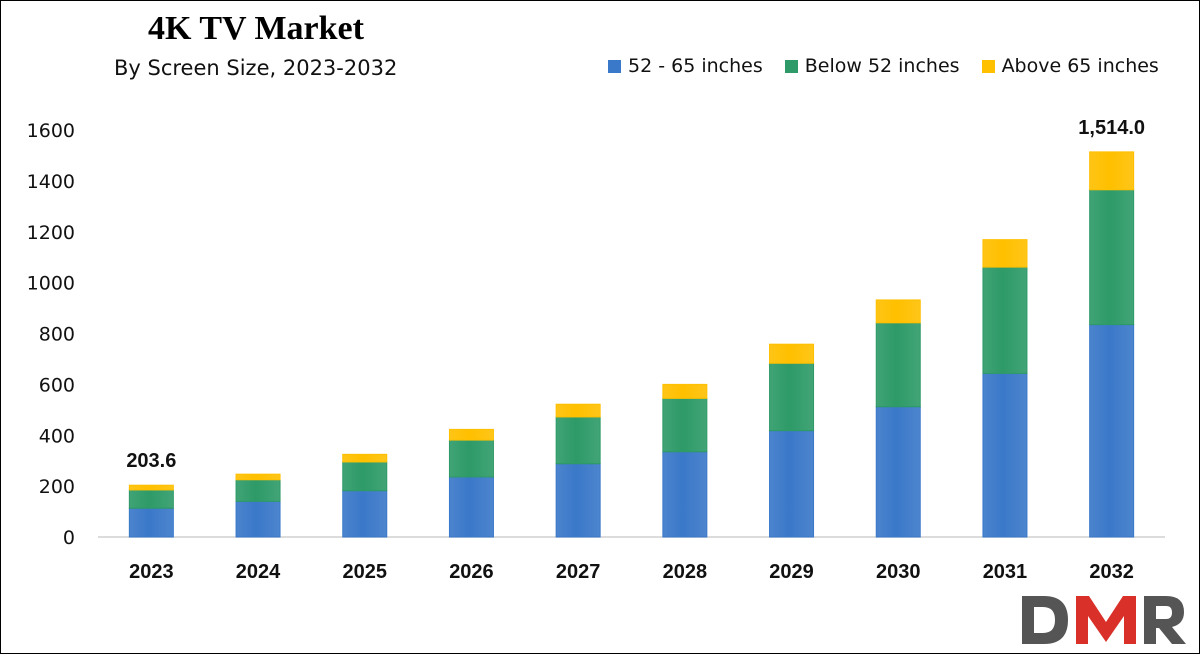  I want to click on logo-letter-m, so click(1106, 620).